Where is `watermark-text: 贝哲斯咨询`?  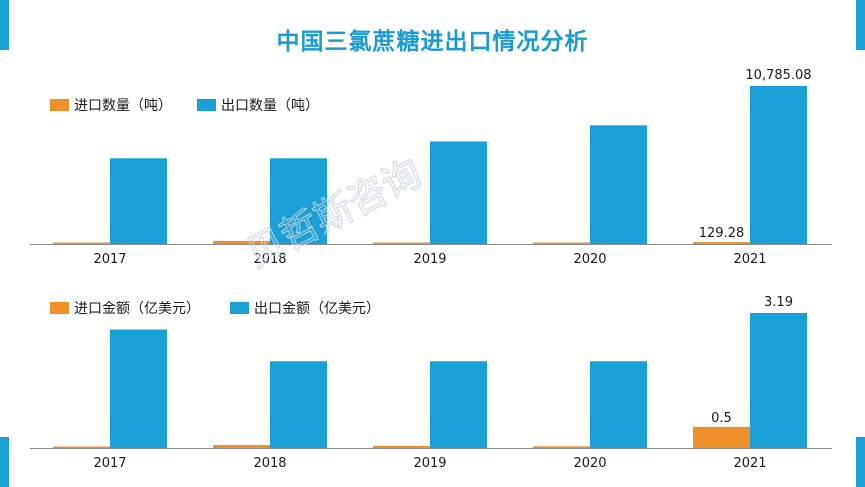 watermark-text: 贝哲斯咨询 is located at coordinates (333, 213).